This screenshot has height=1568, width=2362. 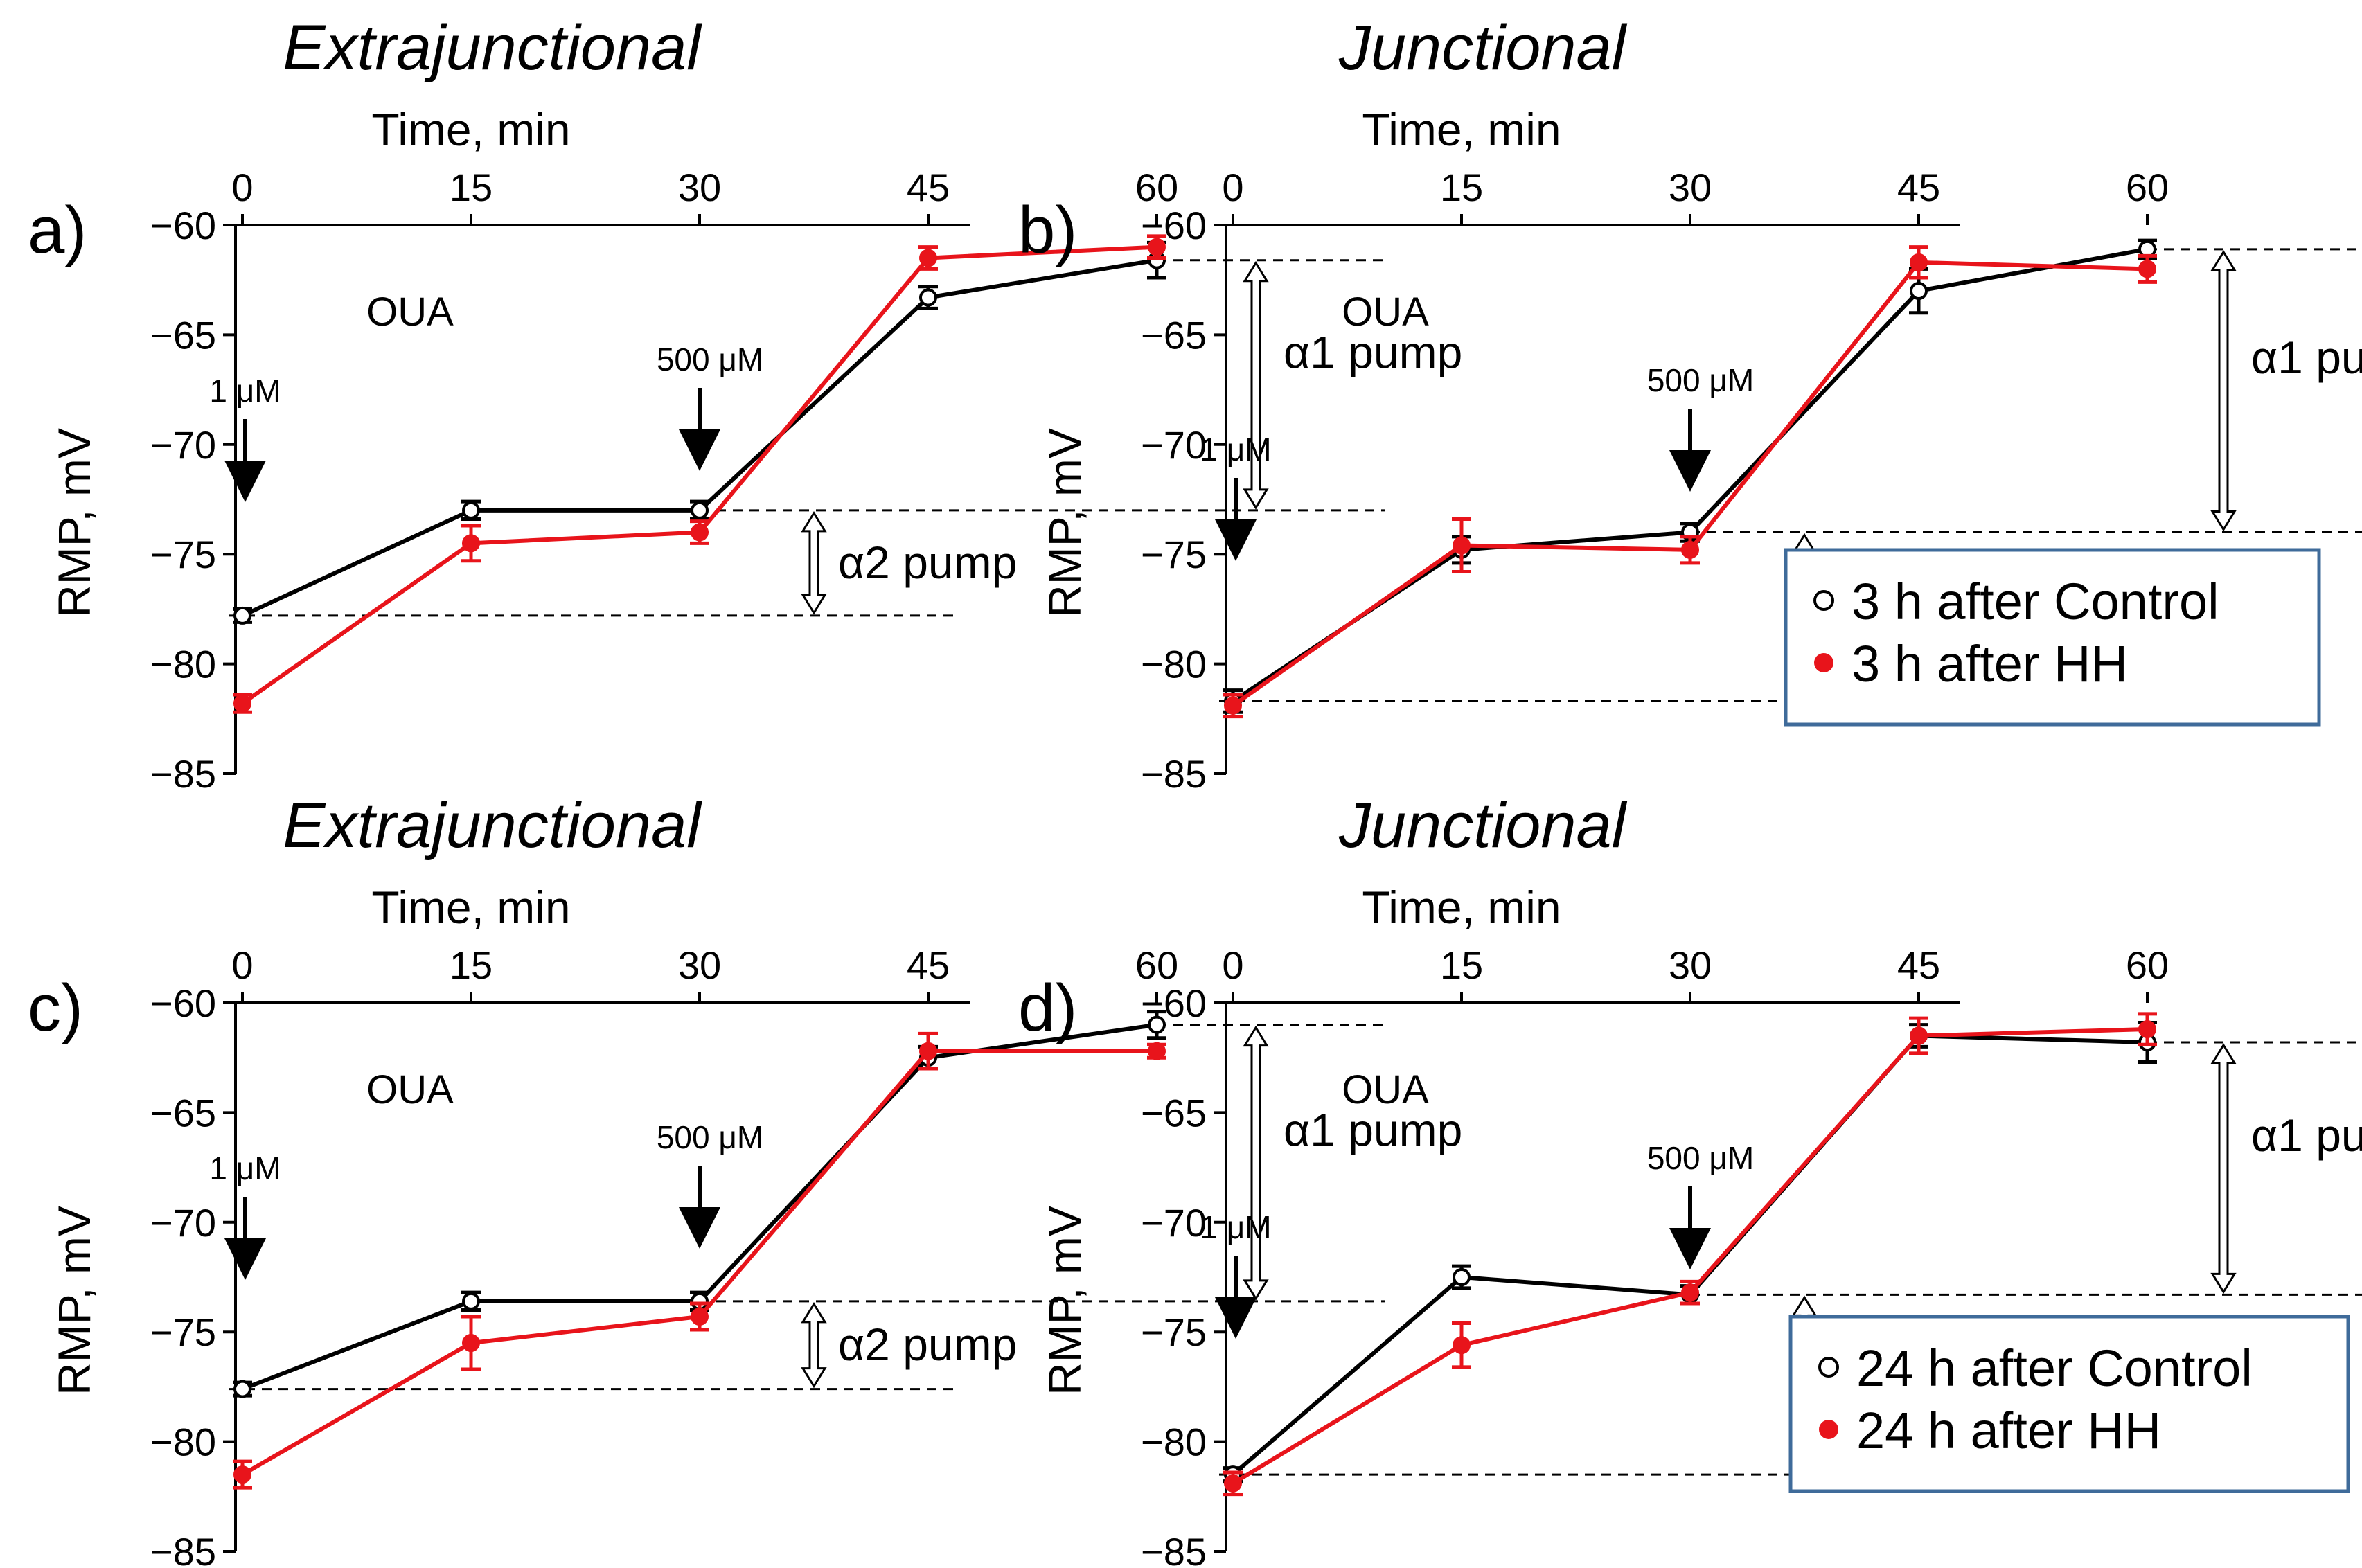 What do you see at coordinates (1483, 826) in the screenshot?
I see `panel-title: Junctional` at bounding box center [1483, 826].